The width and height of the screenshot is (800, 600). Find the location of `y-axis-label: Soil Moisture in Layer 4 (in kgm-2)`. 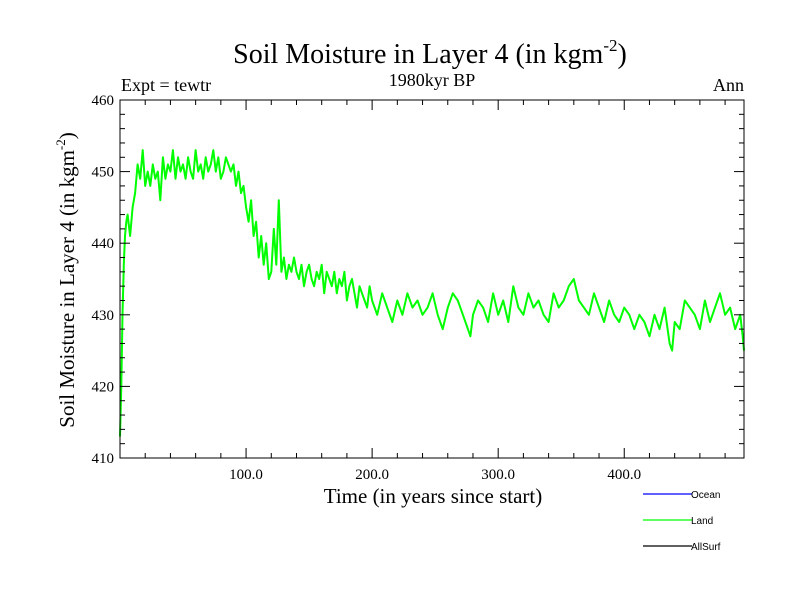

y-axis-label: Soil Moisture in Layer 4 (in kgm-2) is located at coordinates (66, 279).